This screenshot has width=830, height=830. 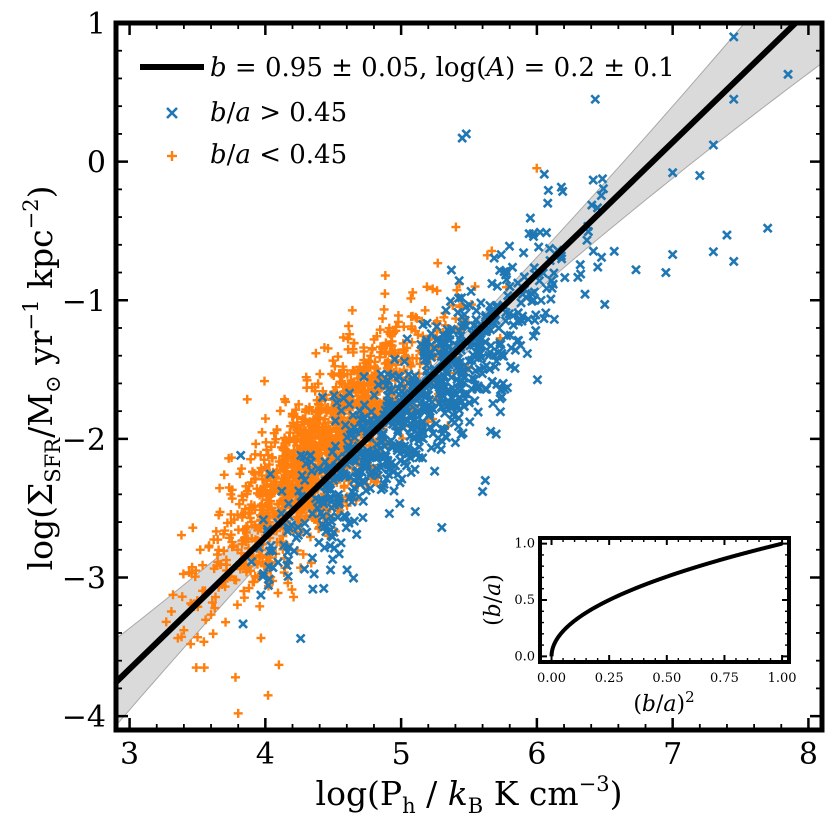 I want to click on inset-frame, so click(x=664, y=600).